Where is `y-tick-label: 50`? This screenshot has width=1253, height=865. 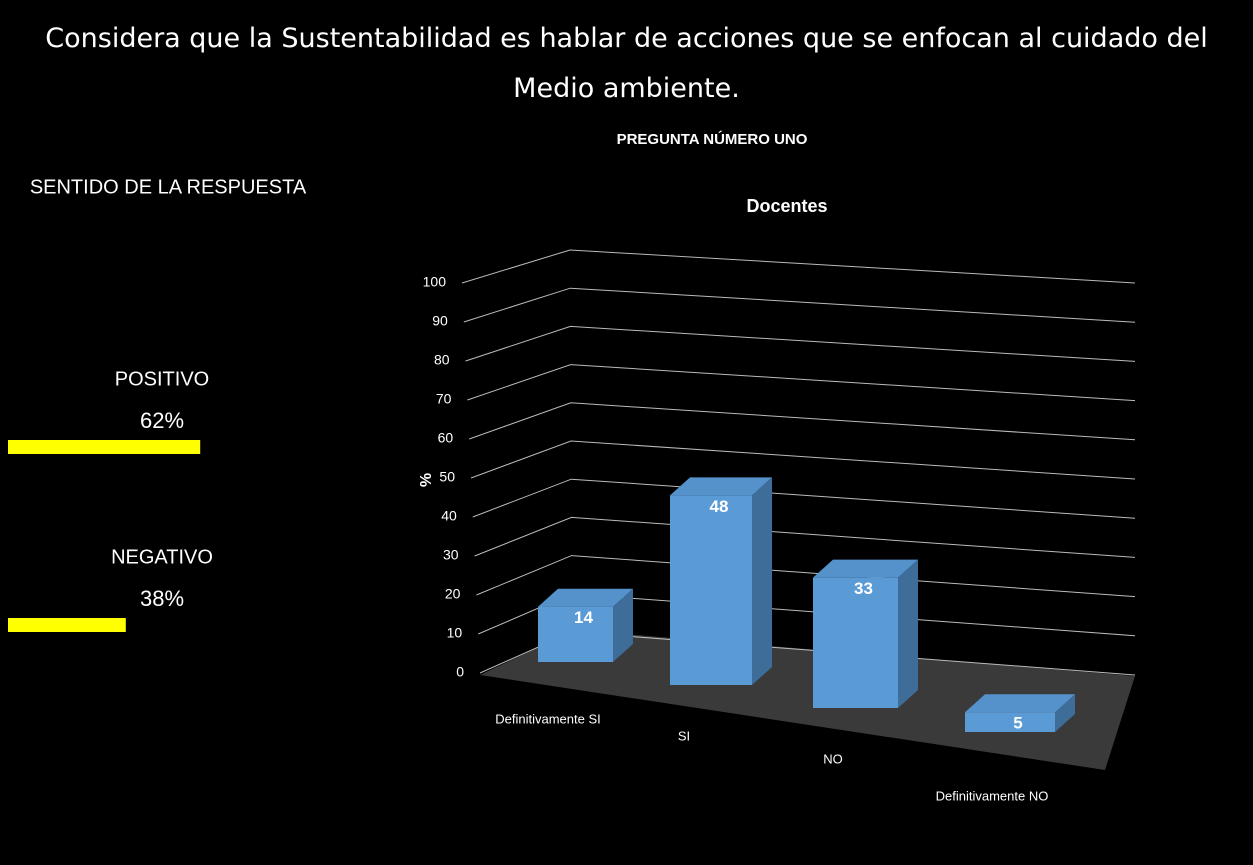
y-tick-label: 50 is located at coordinates (447, 477).